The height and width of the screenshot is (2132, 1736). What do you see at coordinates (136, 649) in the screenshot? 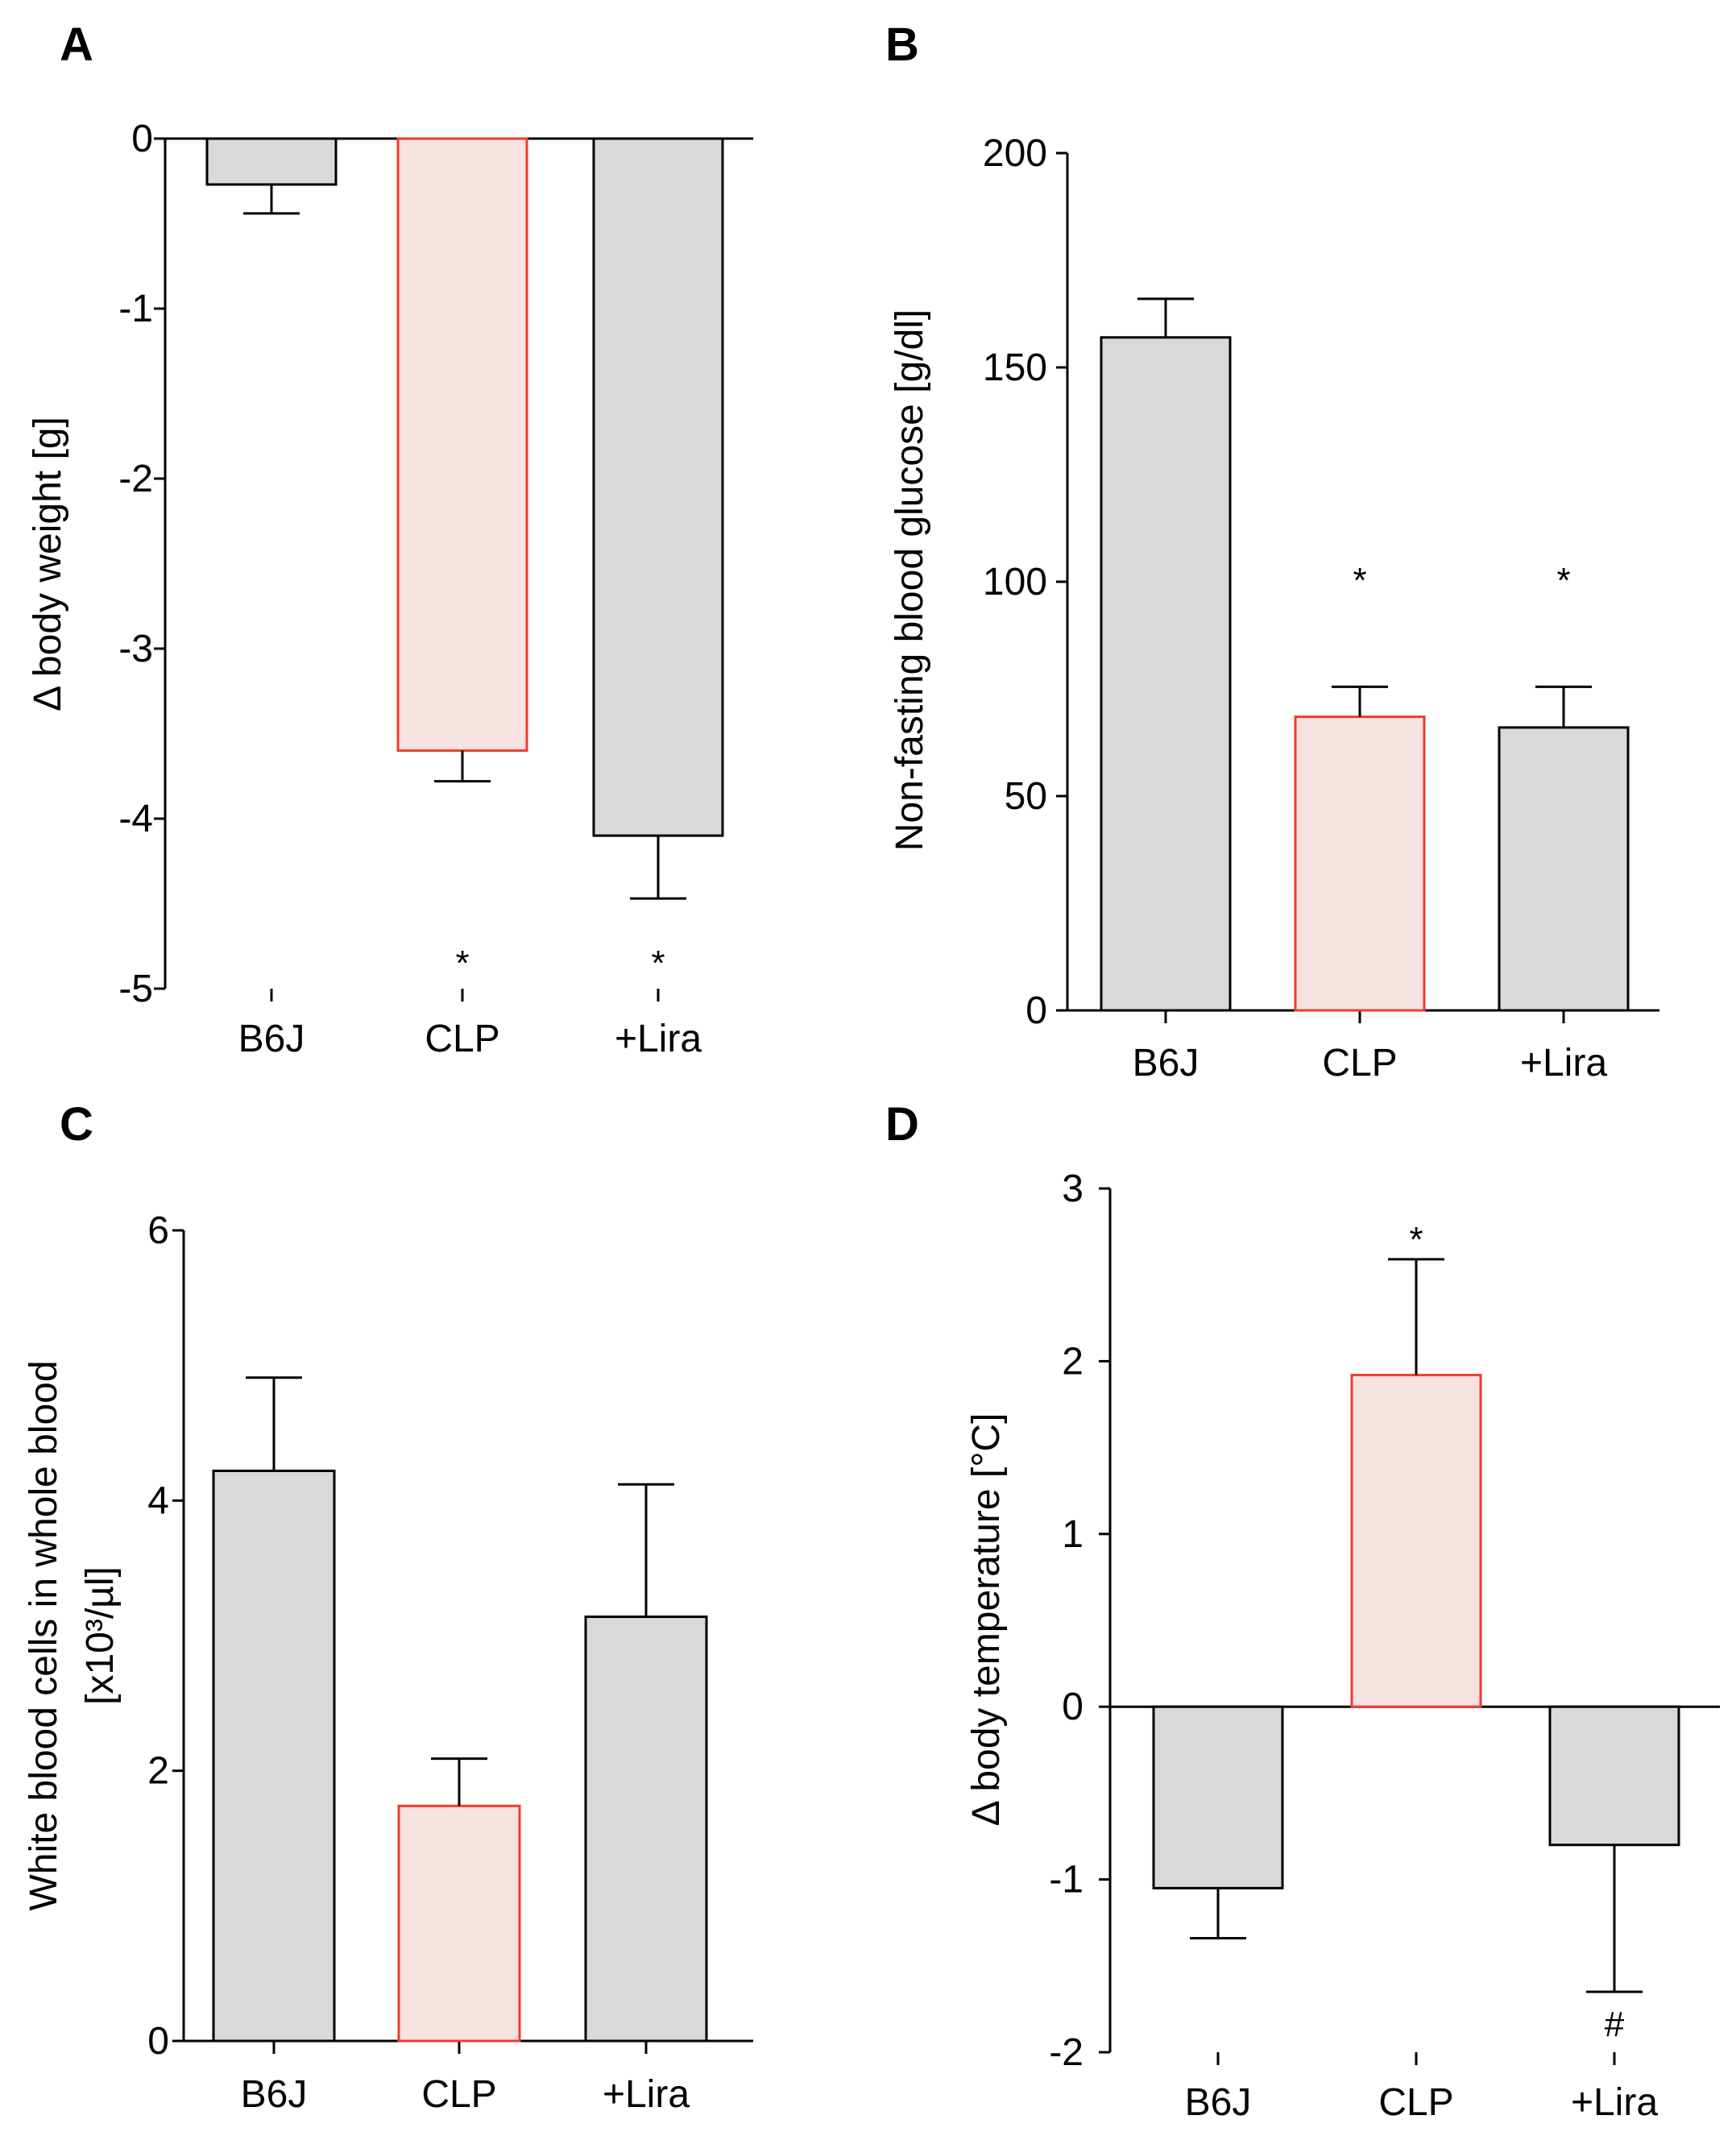
I see `y-tick-label: -3` at bounding box center [136, 649].